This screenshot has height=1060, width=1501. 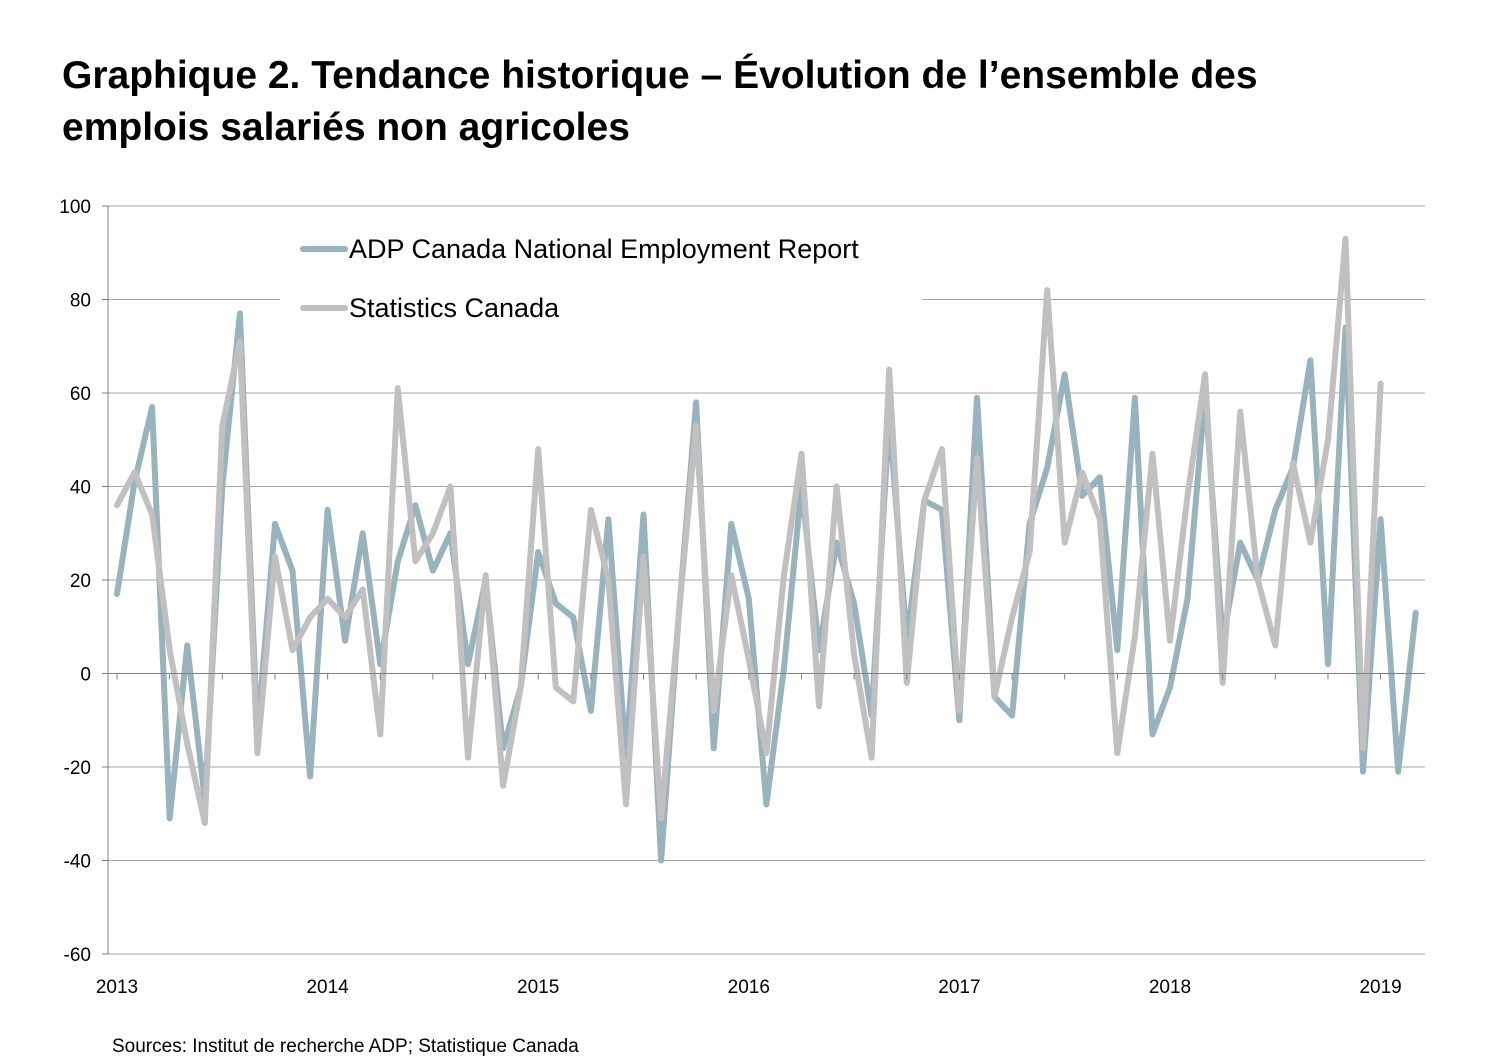 What do you see at coordinates (75, 207) in the screenshot?
I see `y-tick-label: 100` at bounding box center [75, 207].